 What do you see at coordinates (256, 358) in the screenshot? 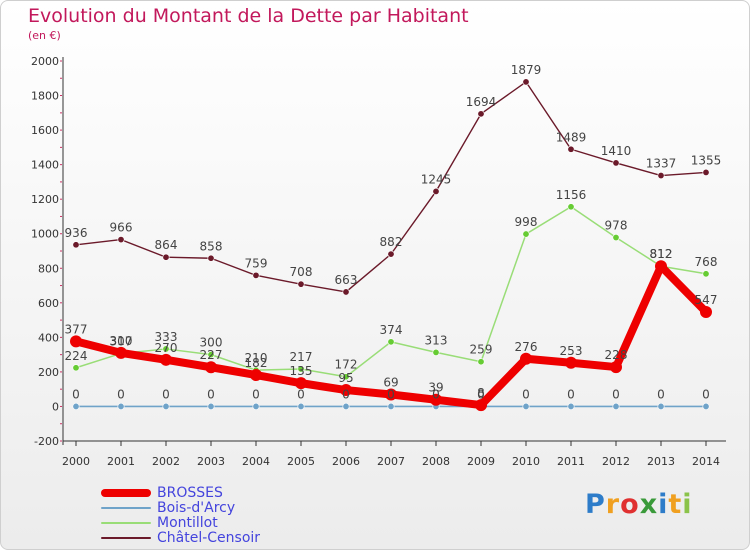
I see `value-label-montillot: 210` at bounding box center [256, 358].